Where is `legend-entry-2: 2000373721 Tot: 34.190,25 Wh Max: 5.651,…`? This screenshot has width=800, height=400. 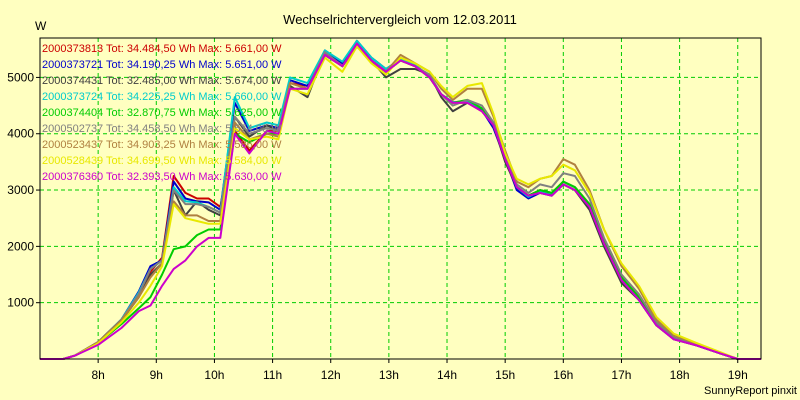
legend-entry-2: 2000373721 Tot: 34.190,25 Wh Max: 5.651,… is located at coordinates (162, 65).